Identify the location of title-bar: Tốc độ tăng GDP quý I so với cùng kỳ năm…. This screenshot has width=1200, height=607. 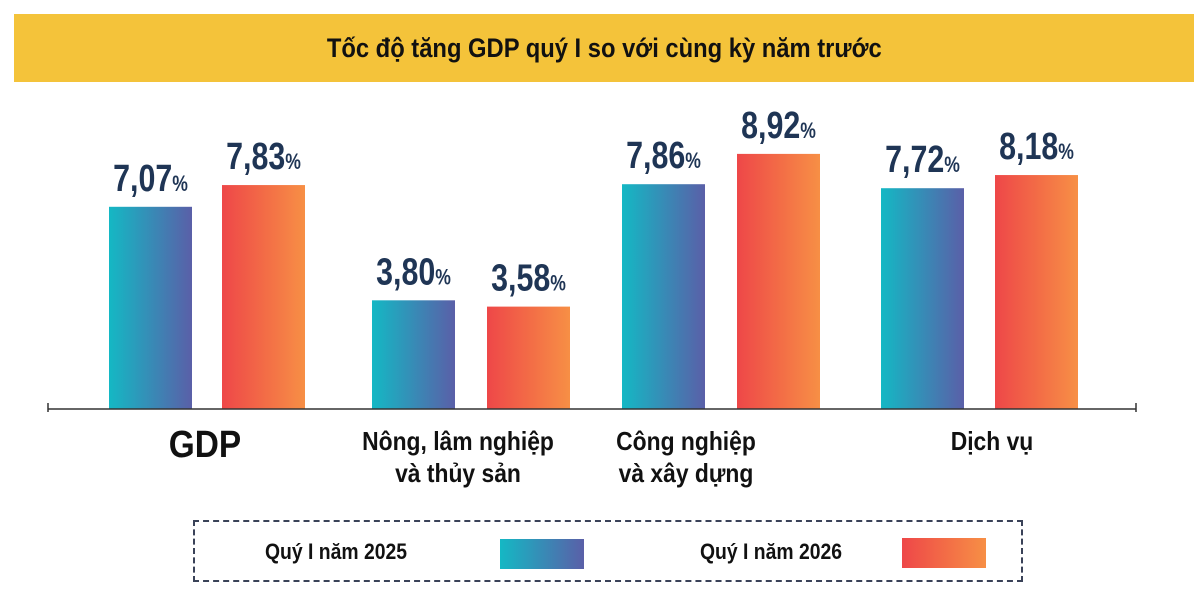
(604, 48).